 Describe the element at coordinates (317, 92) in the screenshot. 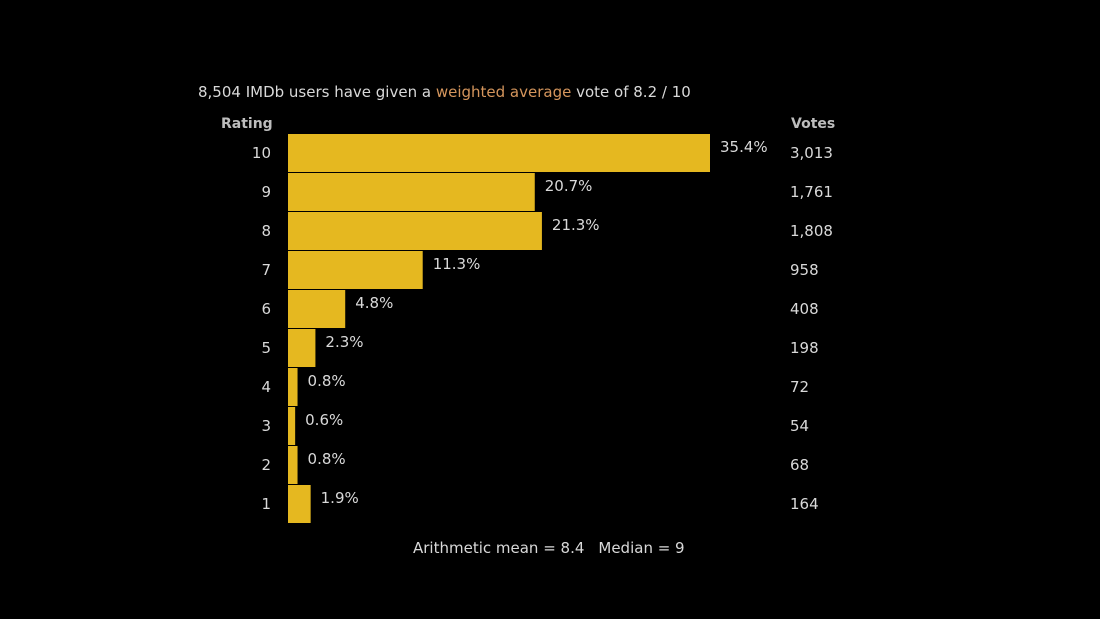

I see `summary-prefix: 8,504 IMDb users have given a` at that location.